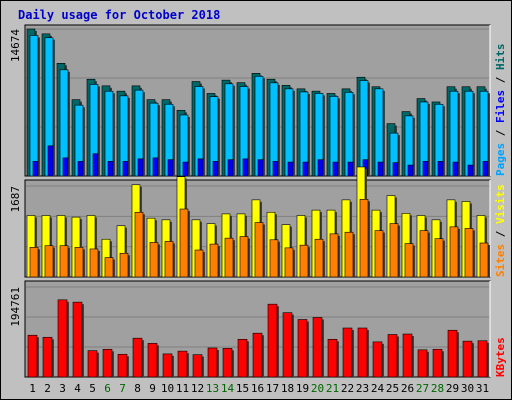 The image size is (512, 400). I want to click on x-tick-label-day-16: 16, so click(257, 388).